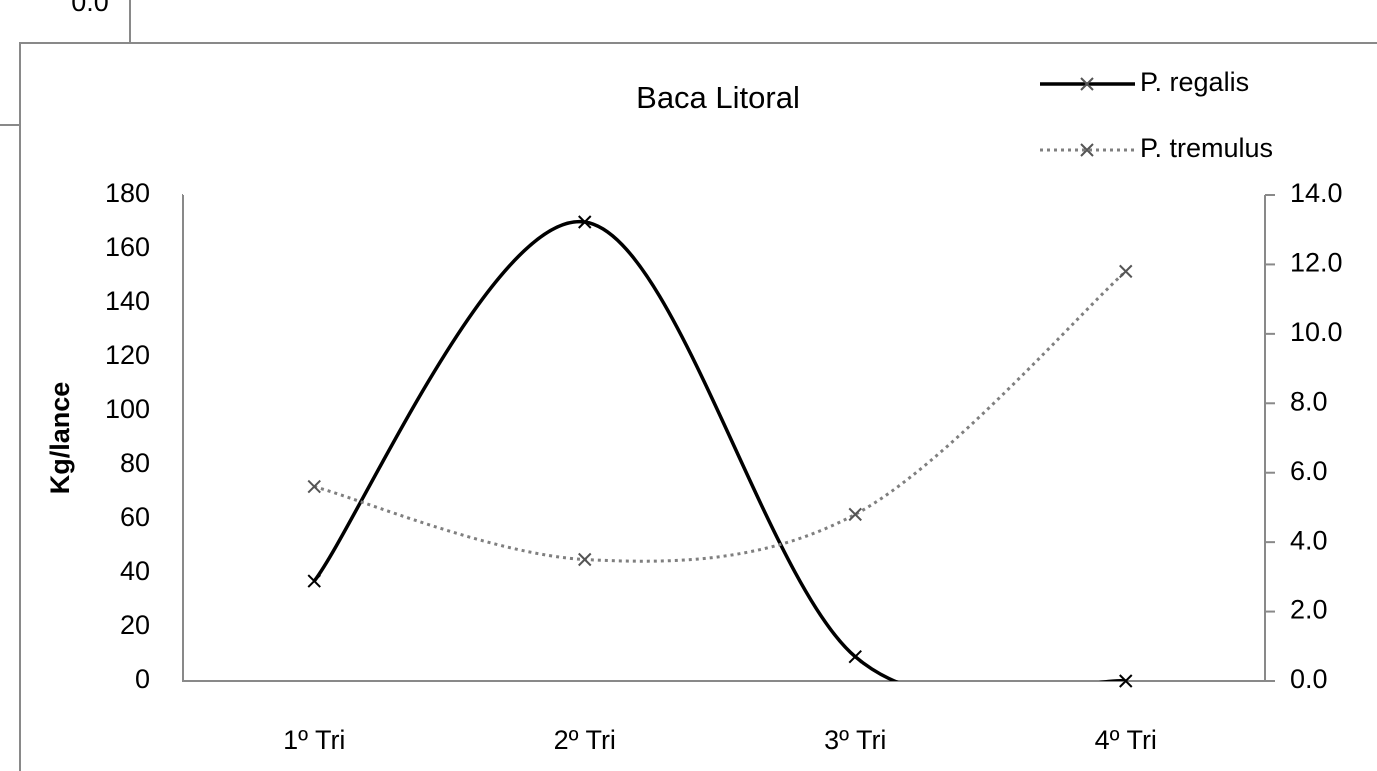  I want to click on y-tick-label: 140, so click(127, 301).